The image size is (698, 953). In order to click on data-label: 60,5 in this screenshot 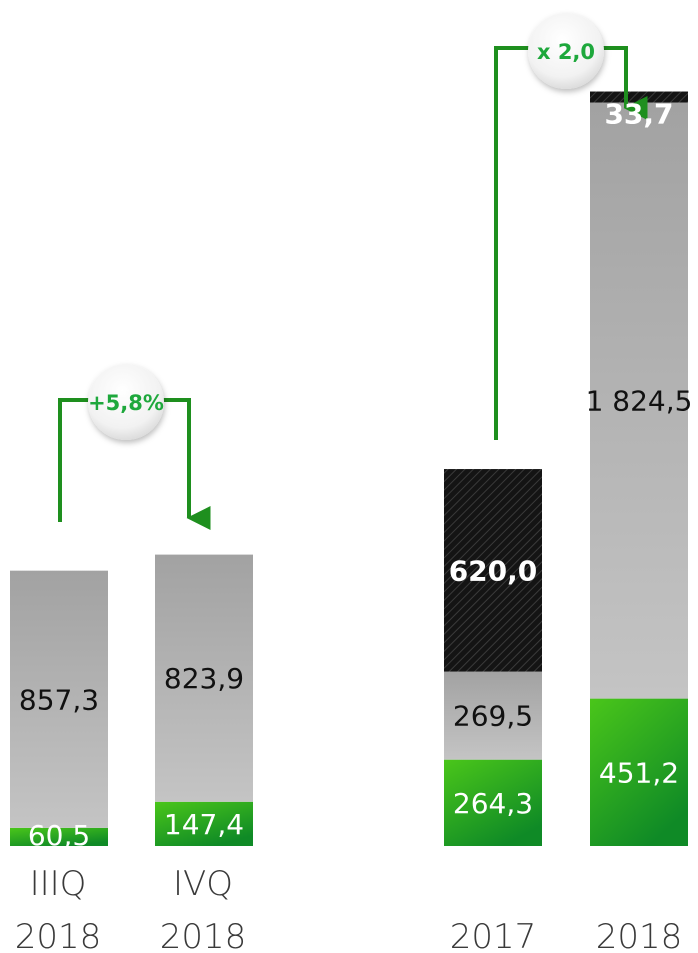, I will do `click(59, 835)`.